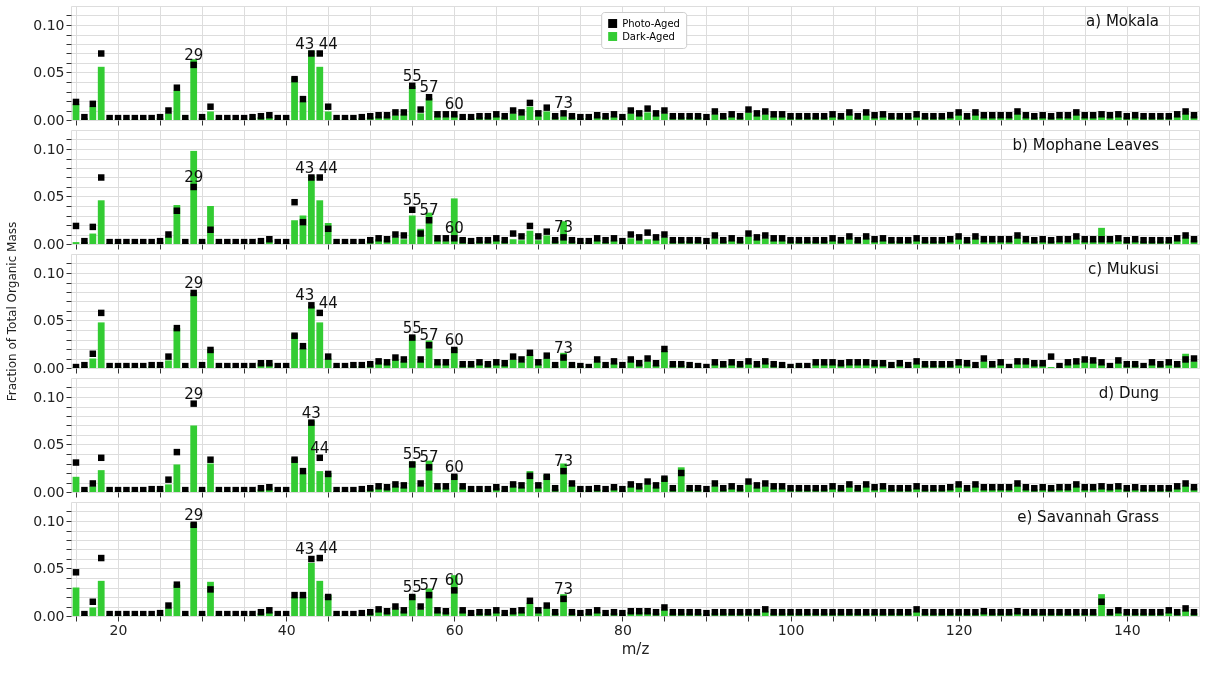  Describe the element at coordinates (1123, 269) in the screenshot. I see `chart-title: c) Mukusi` at that location.